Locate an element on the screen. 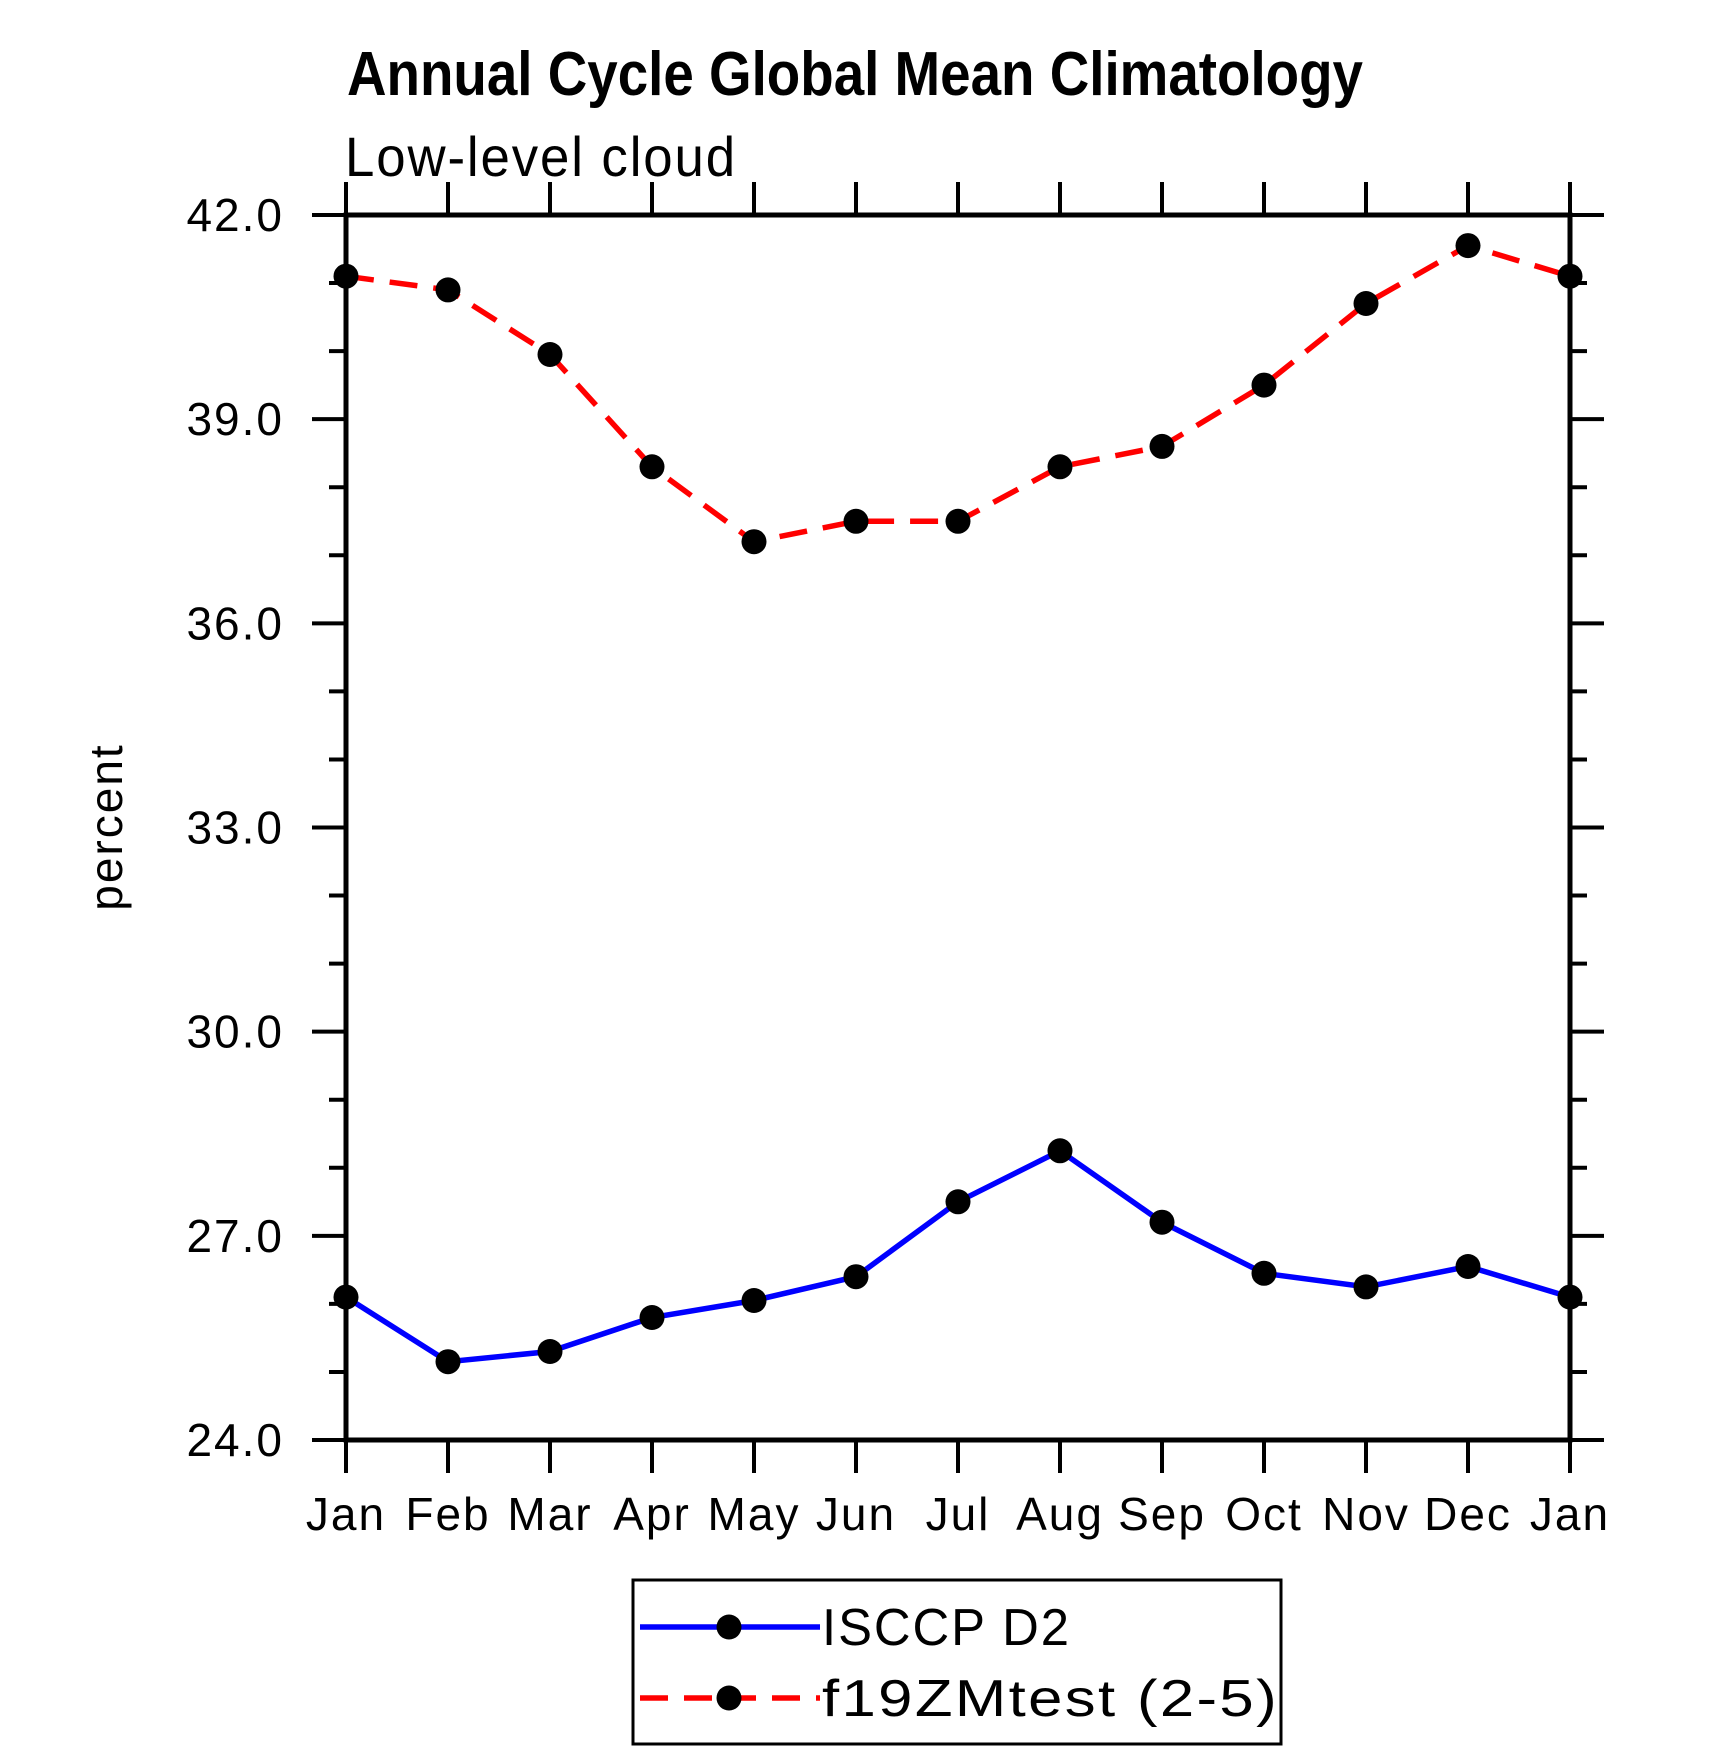 This screenshot has width=1710, height=1756. x-tick-label: Mar is located at coordinates (549, 1514).